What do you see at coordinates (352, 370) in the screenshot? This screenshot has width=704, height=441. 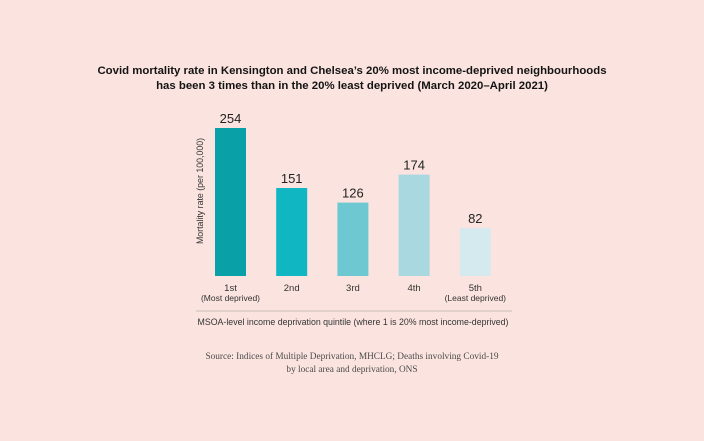 I see `source-line-2: by local area and deprivation, ONS` at bounding box center [352, 370].